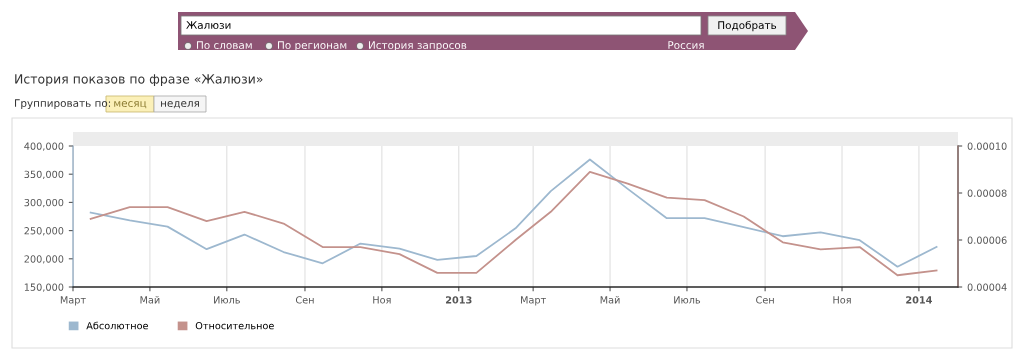 The width and height of the screenshot is (1024, 357). What do you see at coordinates (44, 231) in the screenshot?
I see `y-tick-label: 250,000` at bounding box center [44, 231].